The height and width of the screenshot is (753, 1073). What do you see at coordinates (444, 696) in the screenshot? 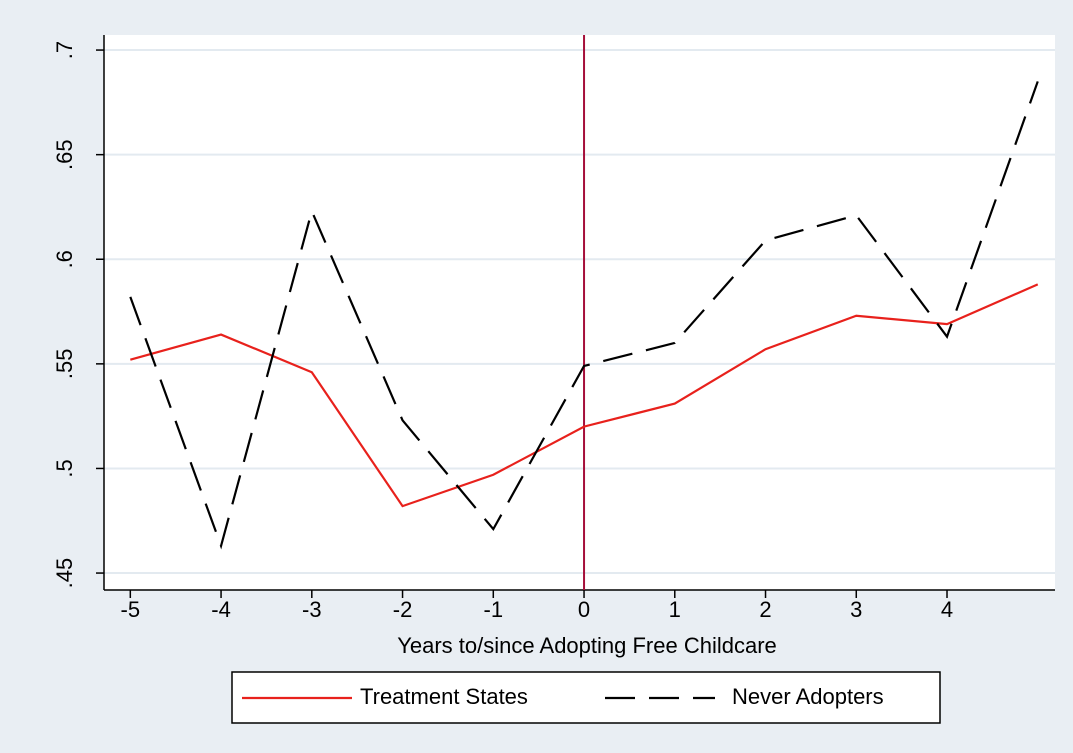
I see `legend-label: Treatment States` at bounding box center [444, 696].